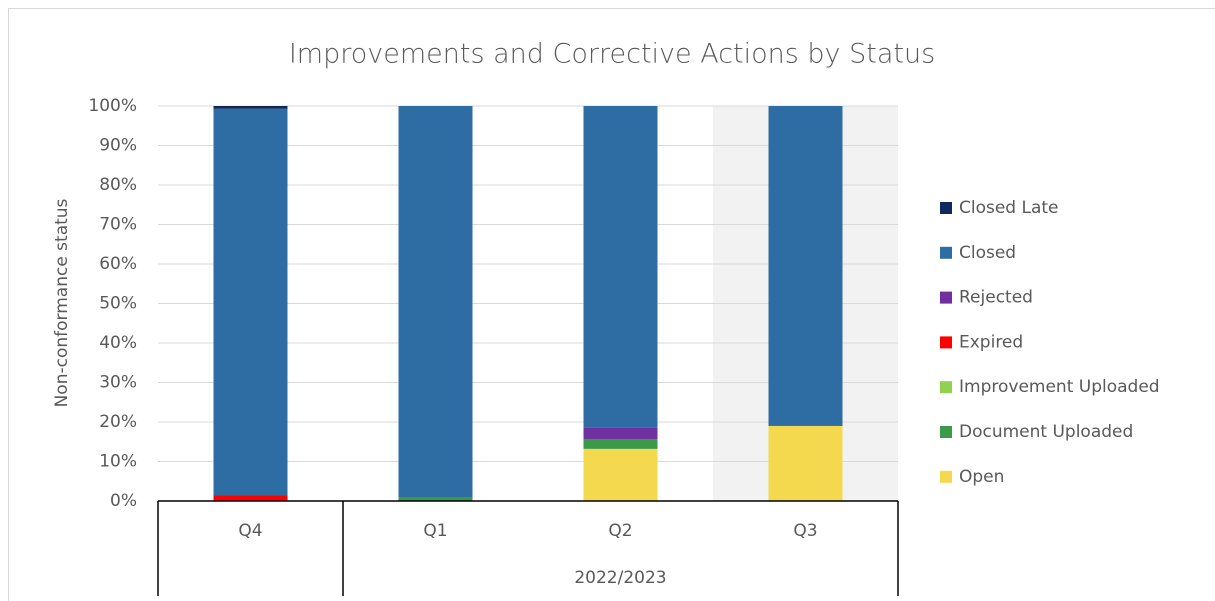 This screenshot has height=601, width=1215. I want to click on y-tick-label: 80%, so click(118, 185).